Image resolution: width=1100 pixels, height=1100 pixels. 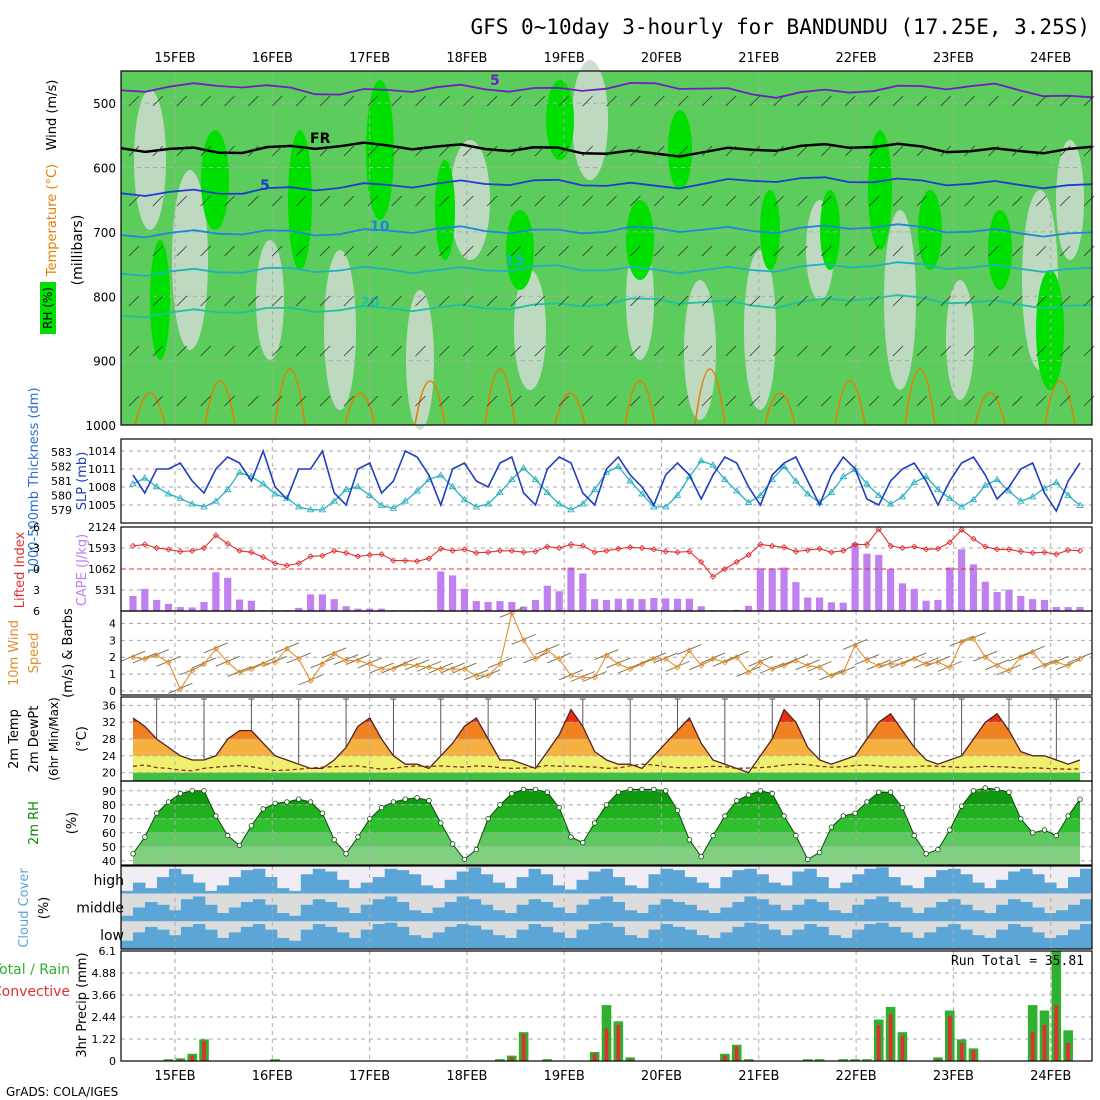 I want to click on wind-tick-label: 0, so click(x=112, y=691).